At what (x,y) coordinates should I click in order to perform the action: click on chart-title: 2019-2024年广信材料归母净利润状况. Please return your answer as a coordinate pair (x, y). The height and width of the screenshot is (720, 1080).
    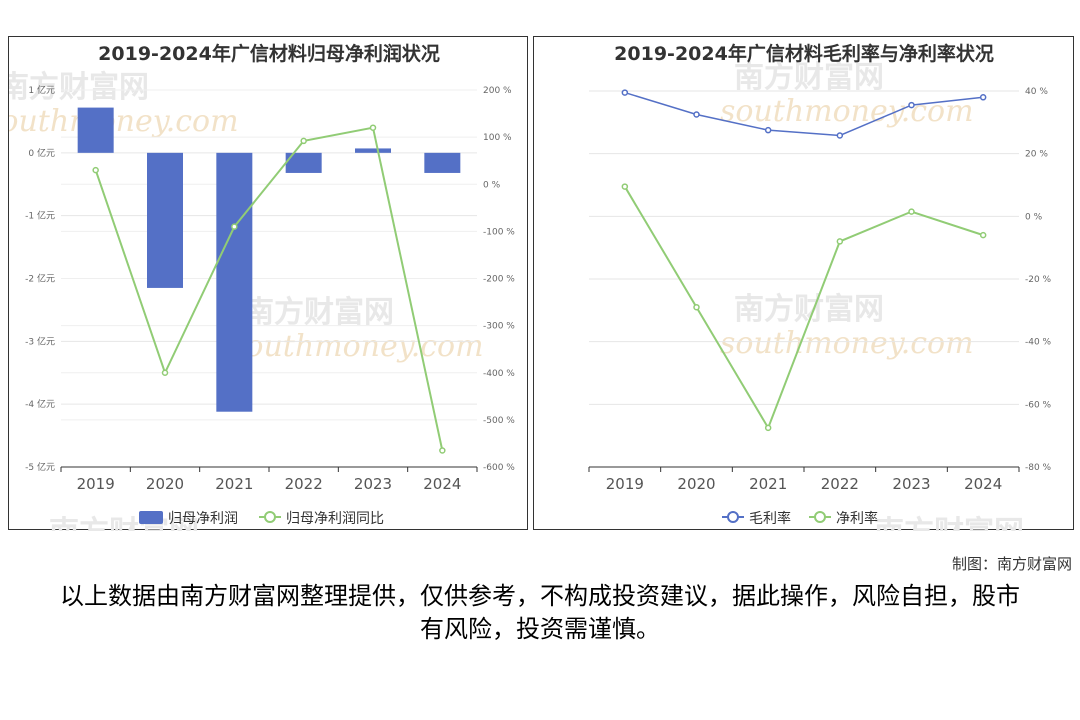
    Looking at the image, I should click on (269, 53).